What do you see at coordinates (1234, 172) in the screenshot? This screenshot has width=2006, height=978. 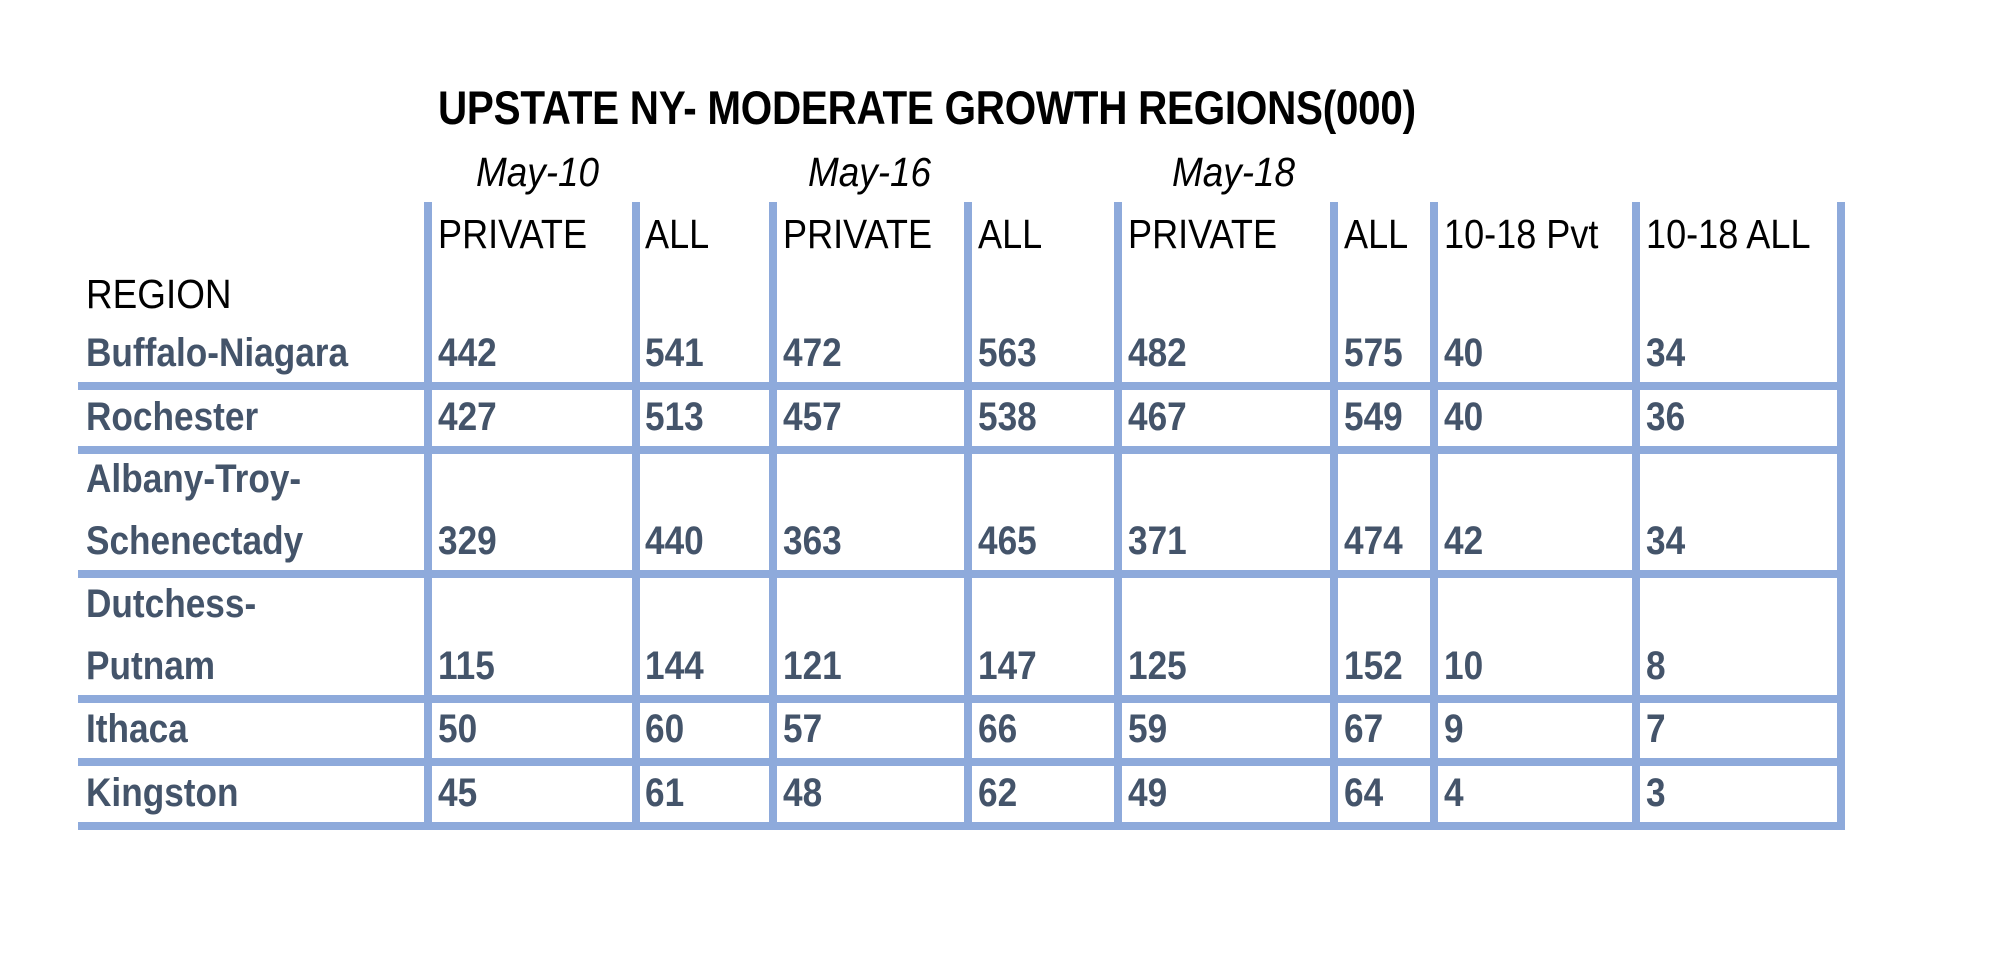 I see `period-may-18: May-18` at bounding box center [1234, 172].